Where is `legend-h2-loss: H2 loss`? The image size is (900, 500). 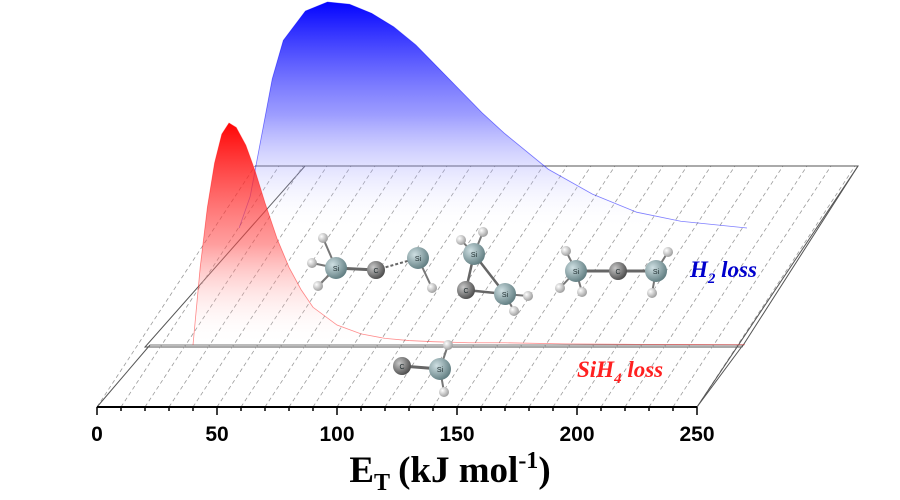 legend-h2-loss: H2 loss is located at coordinates (723, 272).